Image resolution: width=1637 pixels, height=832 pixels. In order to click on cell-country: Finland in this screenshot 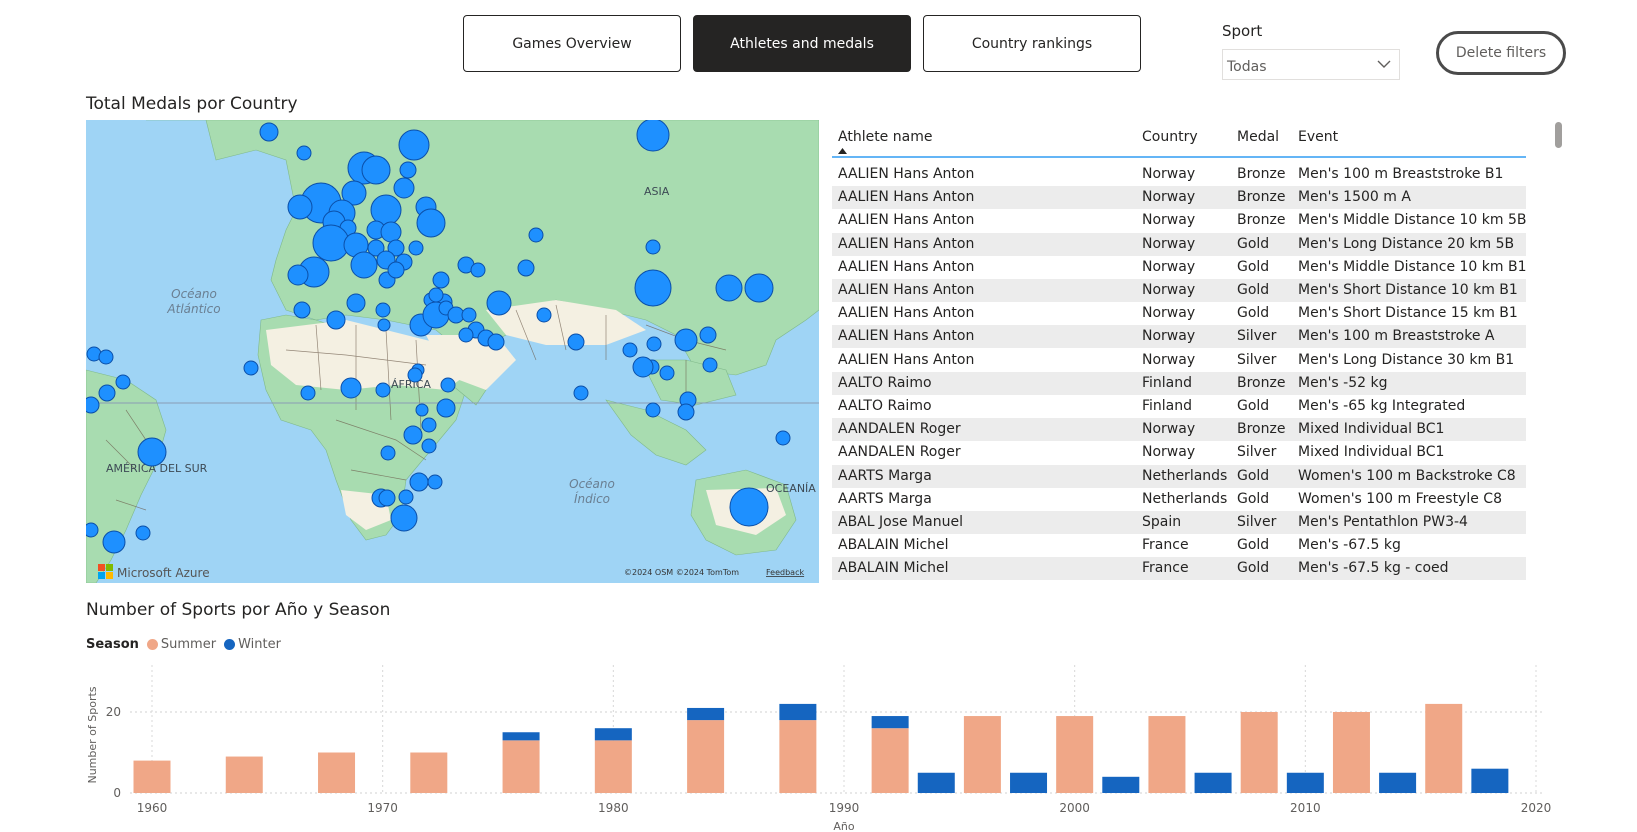, I will do `click(1167, 406)`.